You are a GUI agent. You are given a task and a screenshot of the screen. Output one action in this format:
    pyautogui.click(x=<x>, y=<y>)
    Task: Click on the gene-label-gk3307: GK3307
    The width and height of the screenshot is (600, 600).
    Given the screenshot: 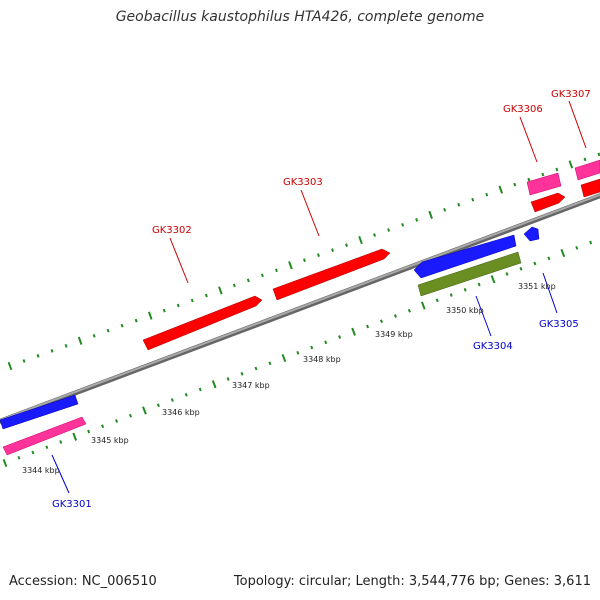 What is the action you would take?
    pyautogui.click(x=571, y=94)
    